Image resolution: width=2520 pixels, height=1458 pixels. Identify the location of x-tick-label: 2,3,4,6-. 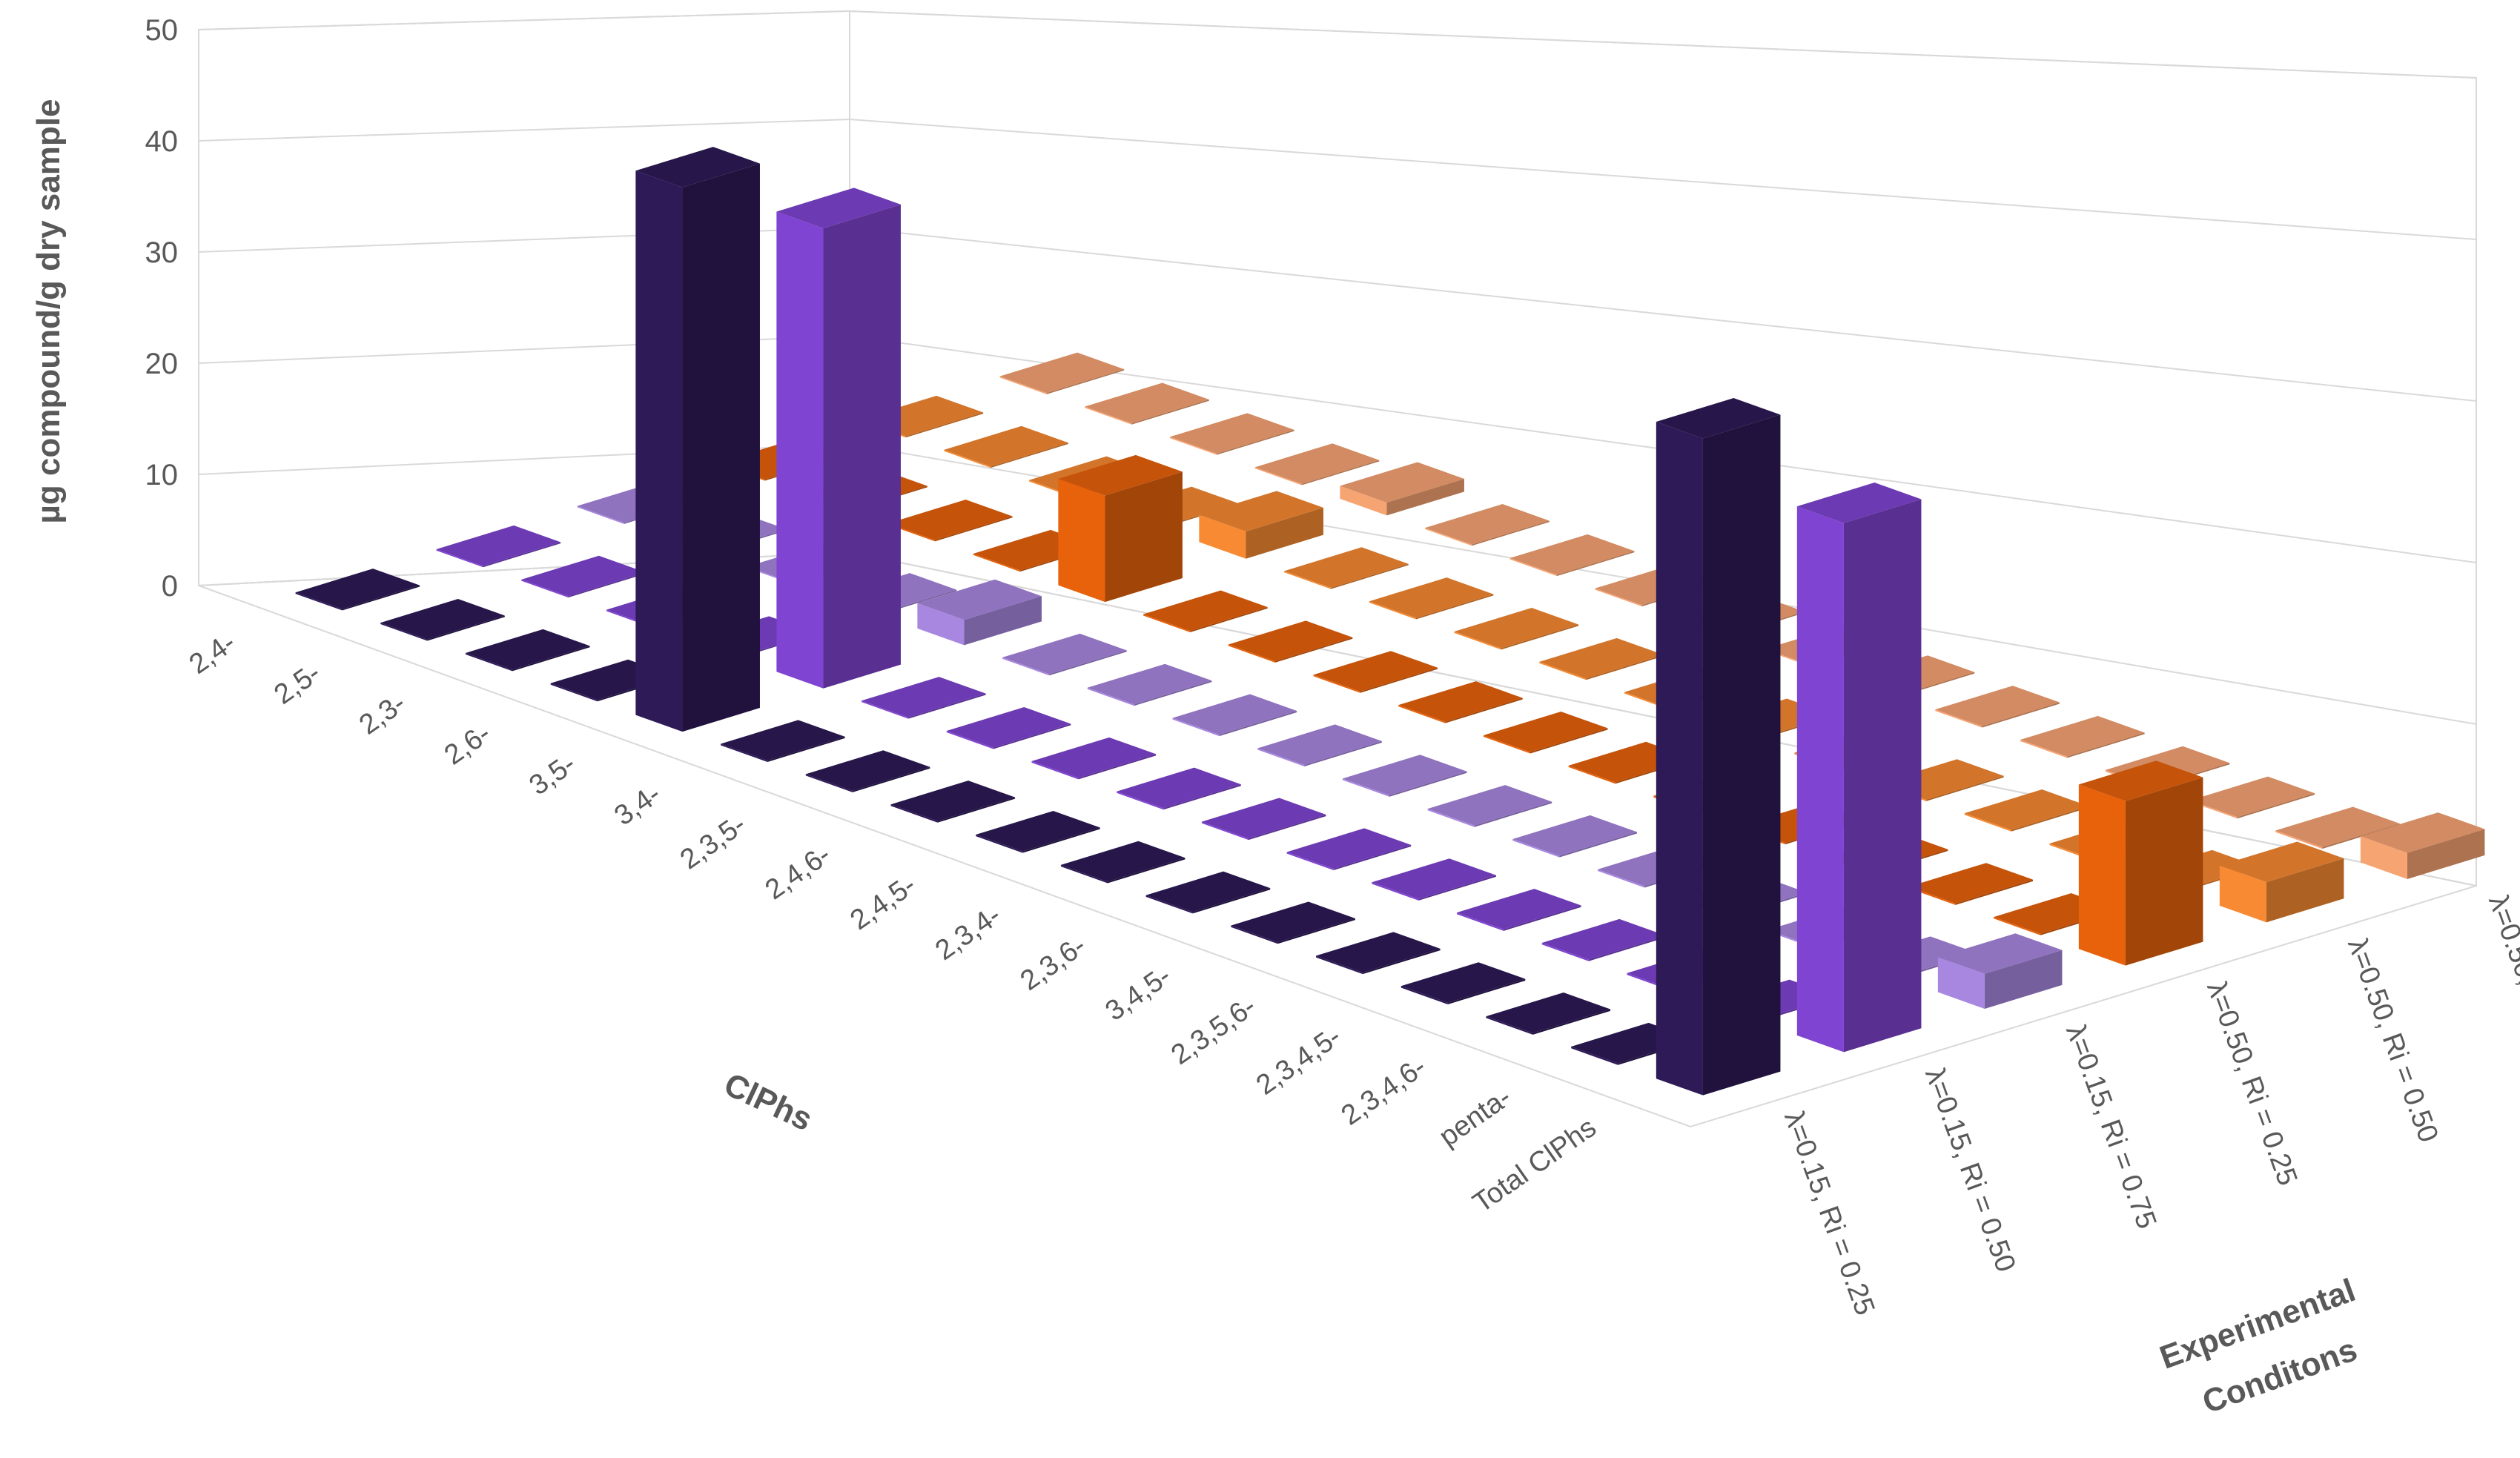
(1384, 1091).